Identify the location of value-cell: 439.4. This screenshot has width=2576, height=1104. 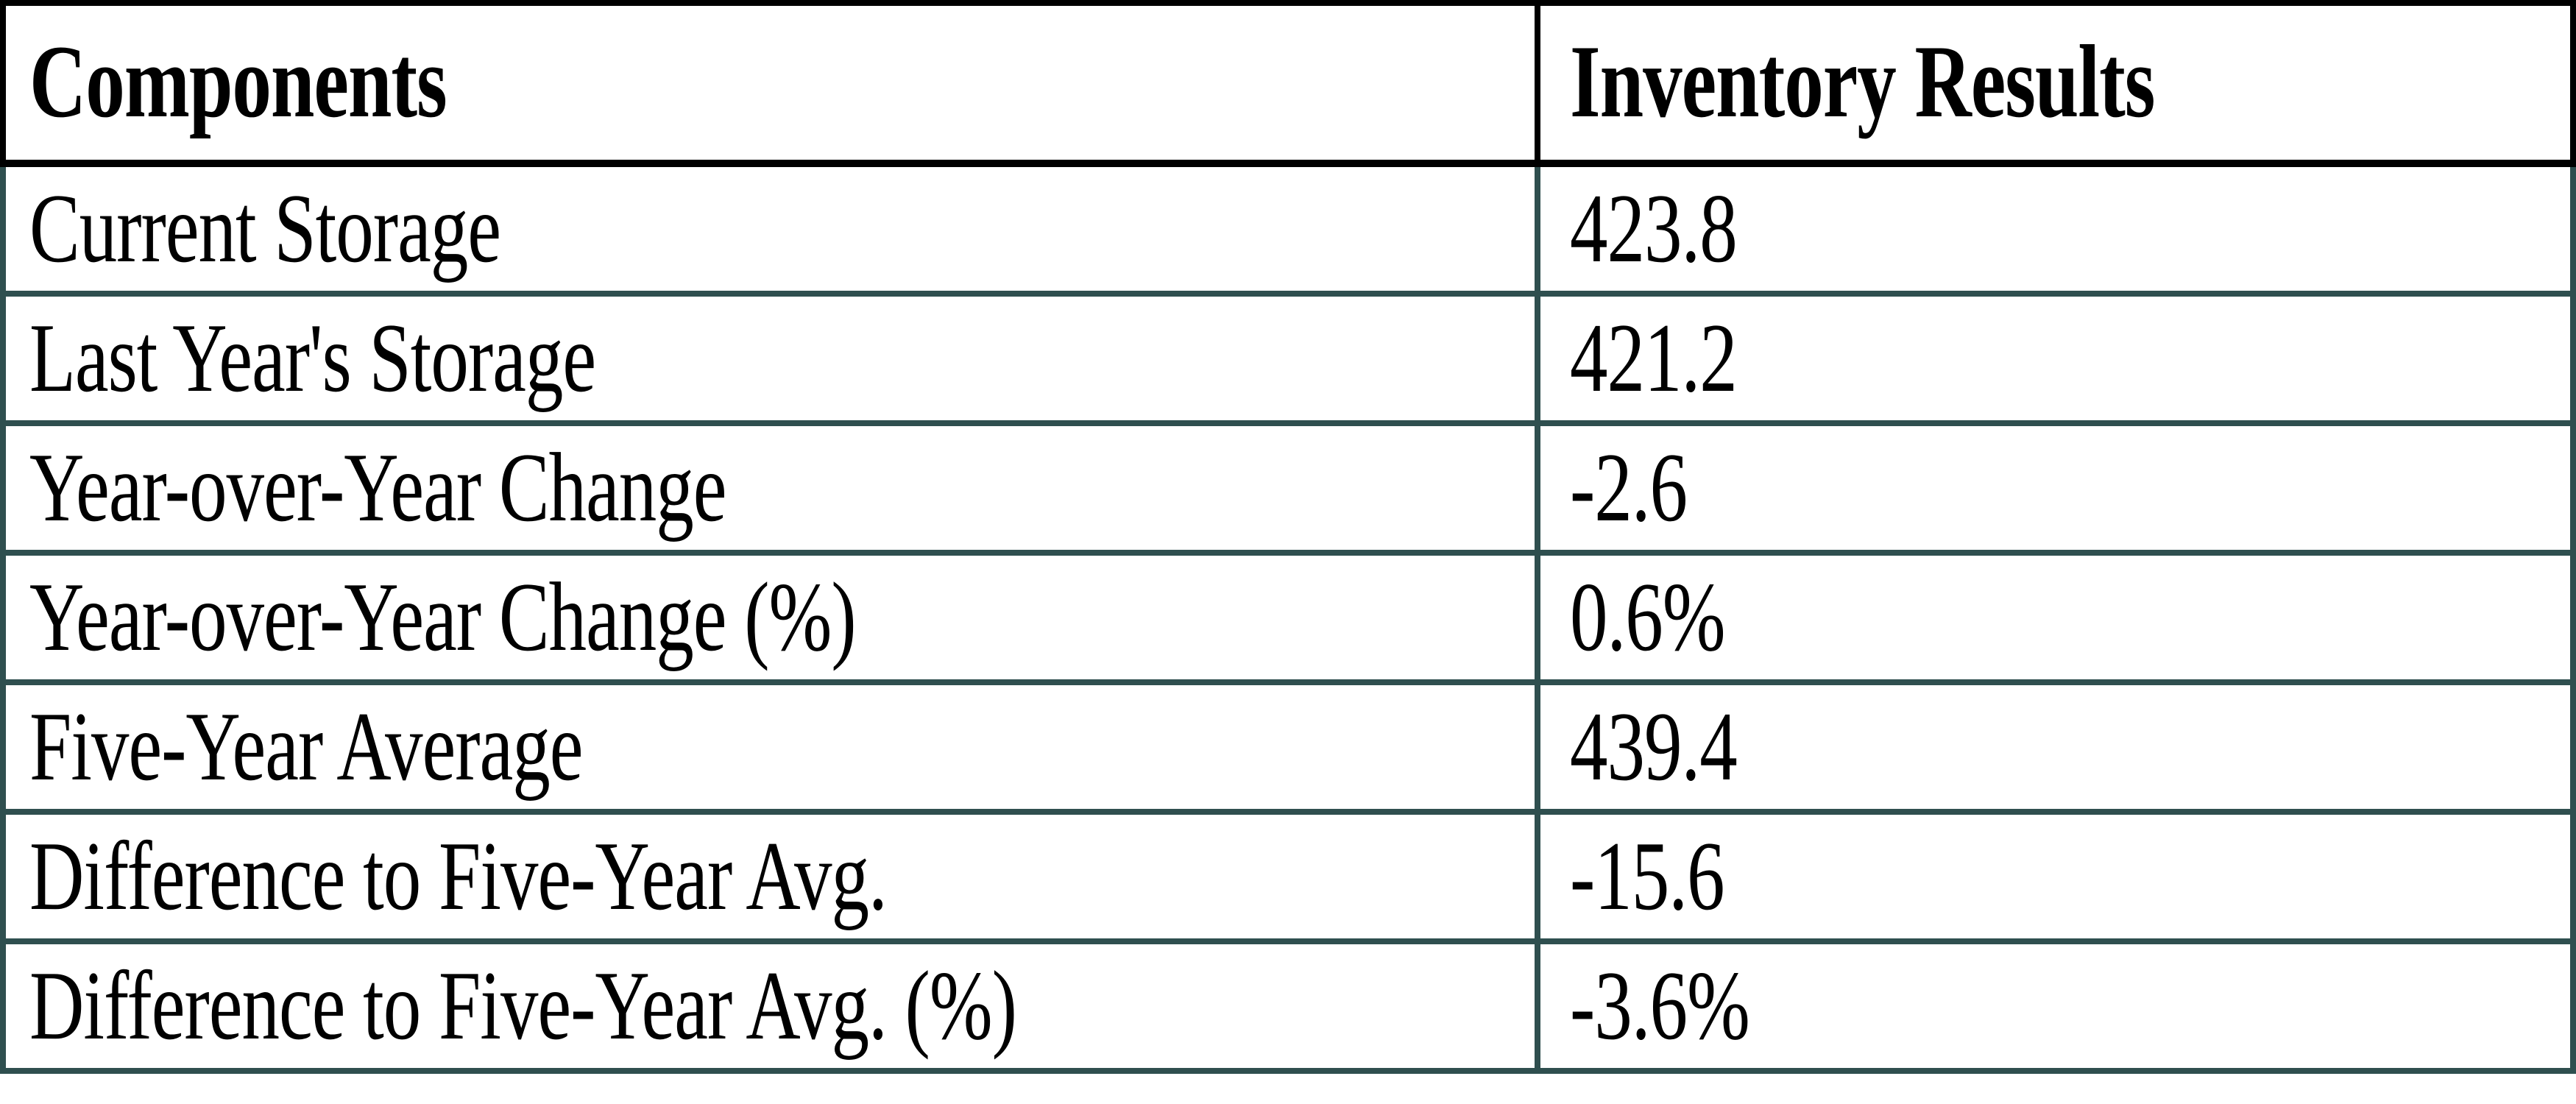
(2055, 747).